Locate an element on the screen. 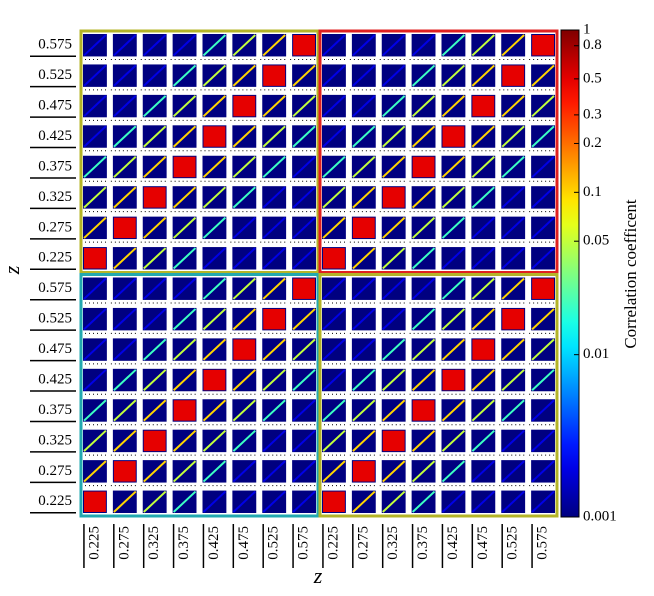 This screenshot has height=596, width=654. x-tick-label: 0.575 is located at coordinates (304, 543).